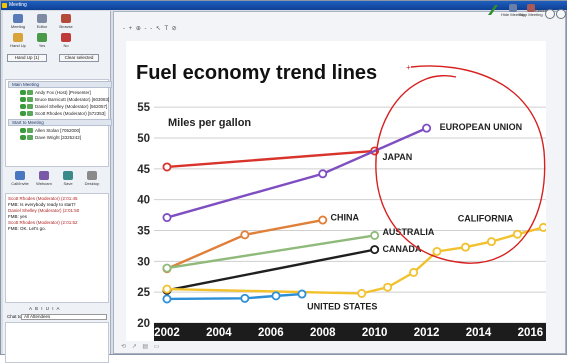  What do you see at coordinates (550, 14) in the screenshot?
I see `minimize-icon` at bounding box center [550, 14].